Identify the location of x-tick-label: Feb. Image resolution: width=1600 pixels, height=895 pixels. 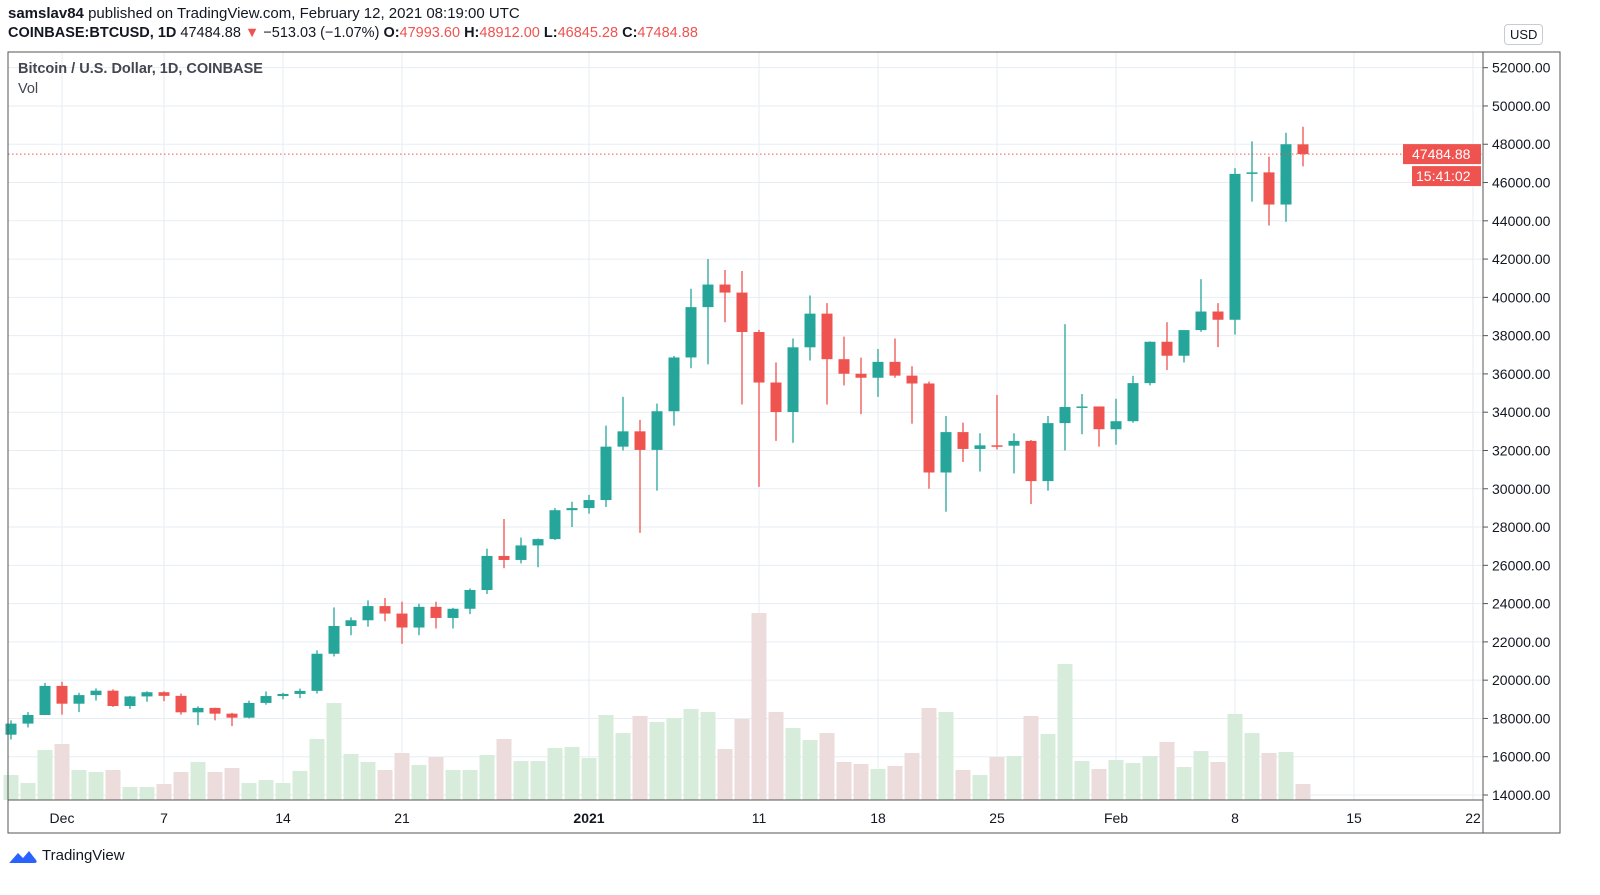
(1116, 818).